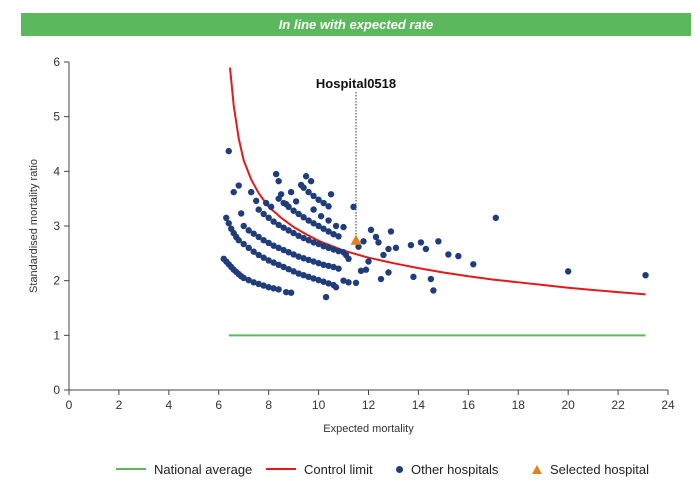 The width and height of the screenshot is (700, 500). Describe the element at coordinates (119, 405) in the screenshot. I see `x-tick-label: 2` at that location.